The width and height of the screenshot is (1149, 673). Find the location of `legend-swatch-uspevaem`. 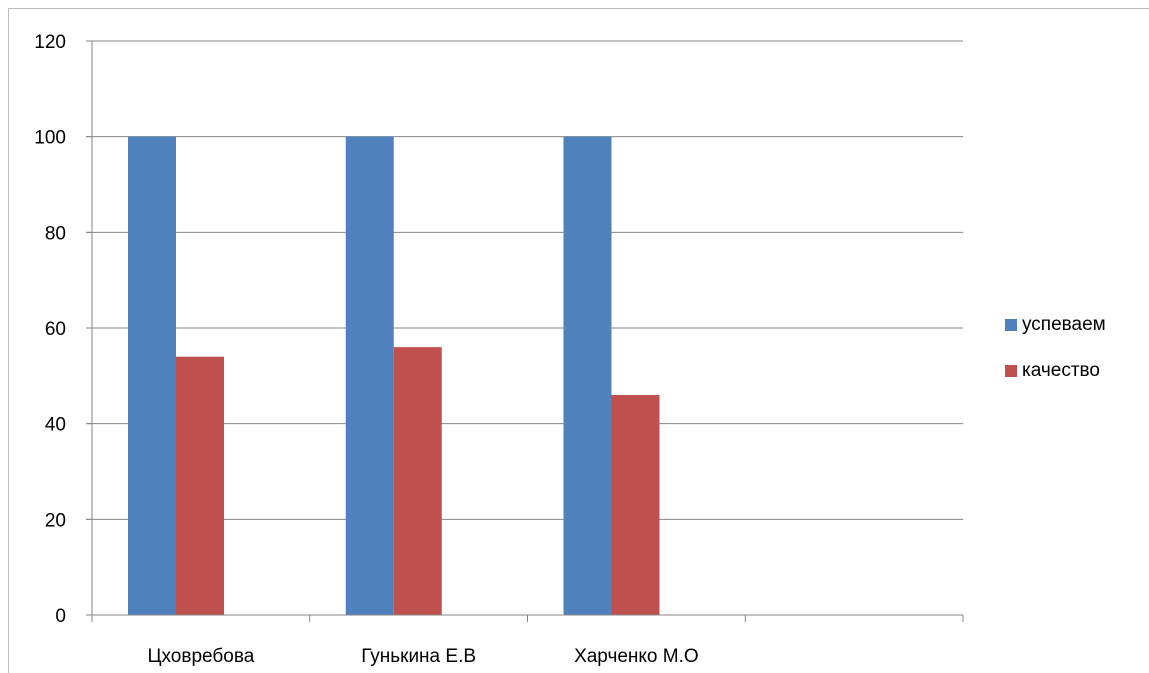

legend-swatch-uspevaem is located at coordinates (1011, 325).